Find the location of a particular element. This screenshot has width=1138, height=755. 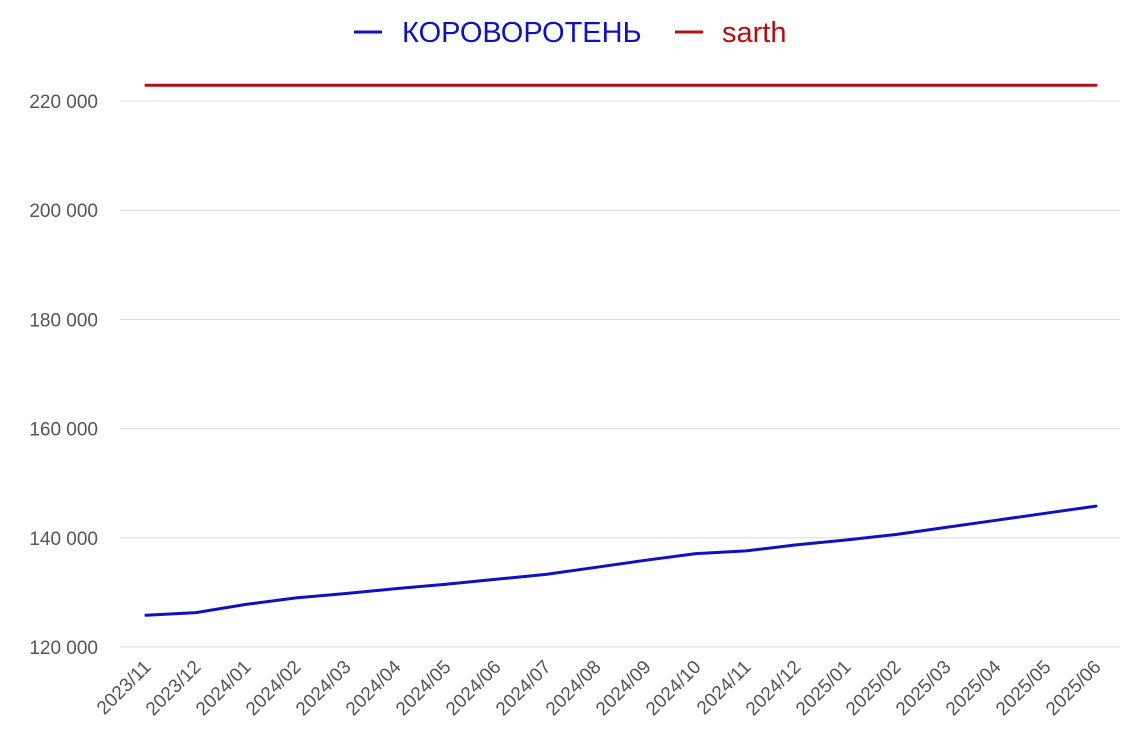

x-tick-label: 2024/09 is located at coordinates (623, 688).